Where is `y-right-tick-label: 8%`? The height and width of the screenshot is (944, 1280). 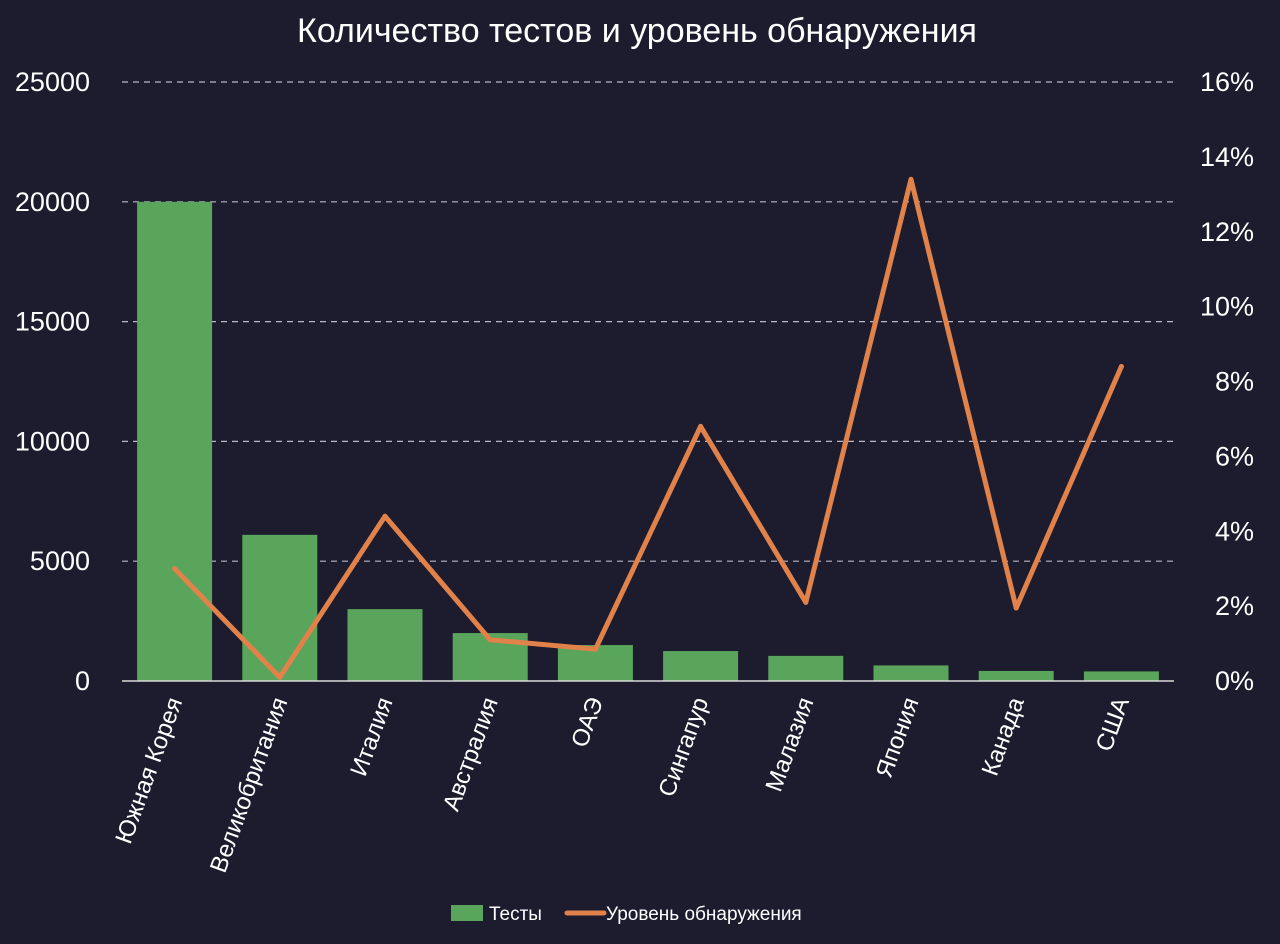
y-right-tick-label: 8% is located at coordinates (1234, 382).